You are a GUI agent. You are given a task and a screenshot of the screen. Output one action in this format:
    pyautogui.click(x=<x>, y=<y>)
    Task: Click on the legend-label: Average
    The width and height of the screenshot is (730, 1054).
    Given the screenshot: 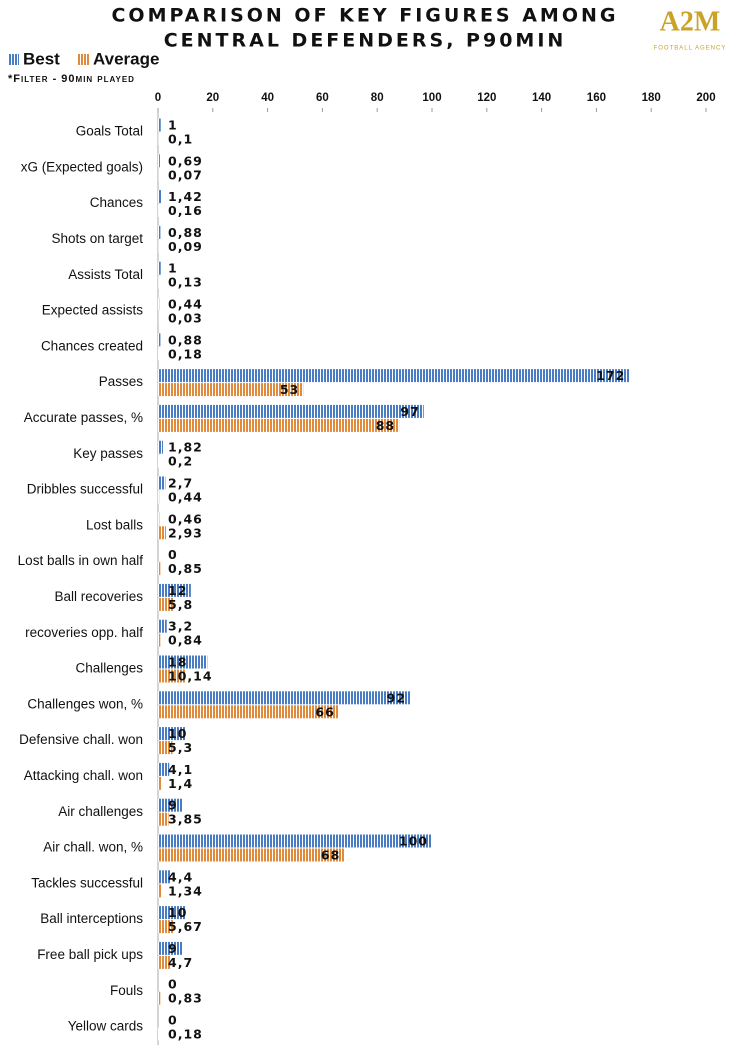 What is the action you would take?
    pyautogui.click(x=126, y=58)
    